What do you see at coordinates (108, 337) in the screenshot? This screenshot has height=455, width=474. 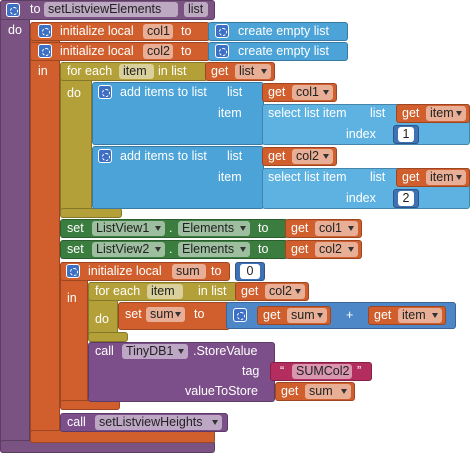 I see `for-each-footer` at bounding box center [108, 337].